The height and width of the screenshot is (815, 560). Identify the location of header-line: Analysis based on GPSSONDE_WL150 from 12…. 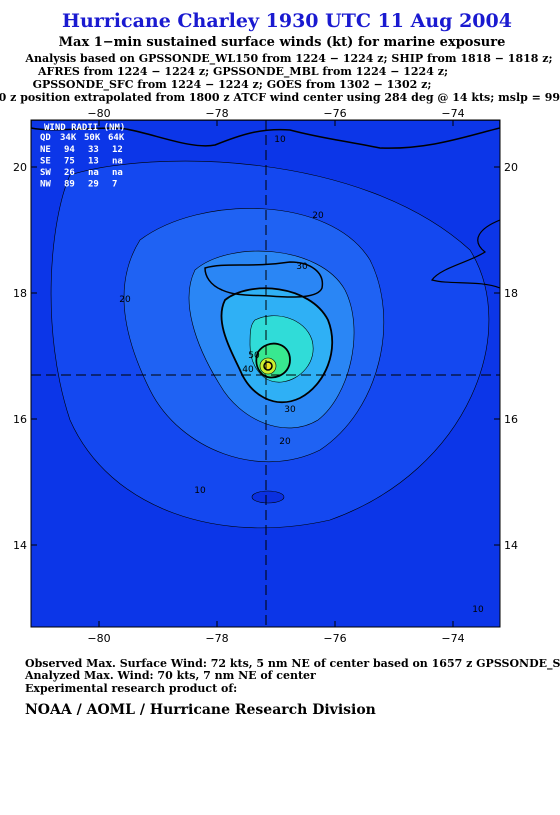
(288, 59).